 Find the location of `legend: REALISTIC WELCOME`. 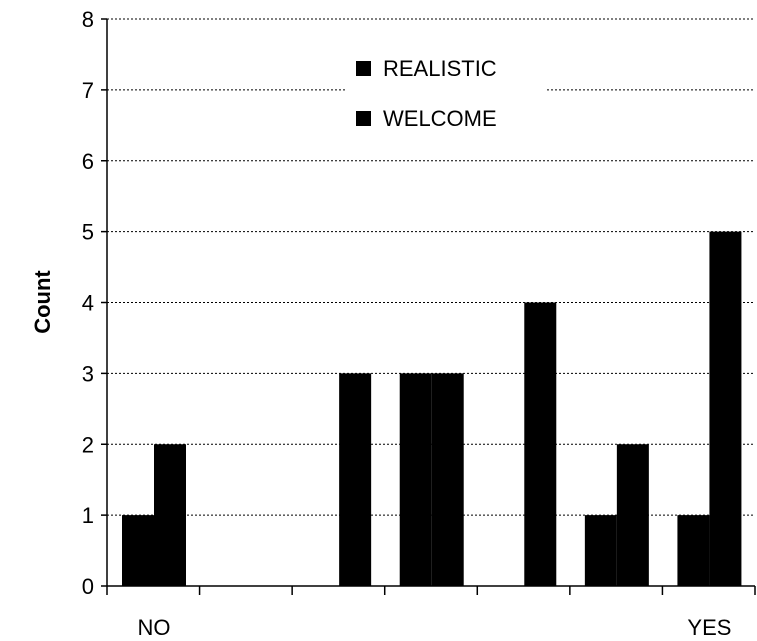

legend: REALISTIC WELCOME is located at coordinates (446, 92).